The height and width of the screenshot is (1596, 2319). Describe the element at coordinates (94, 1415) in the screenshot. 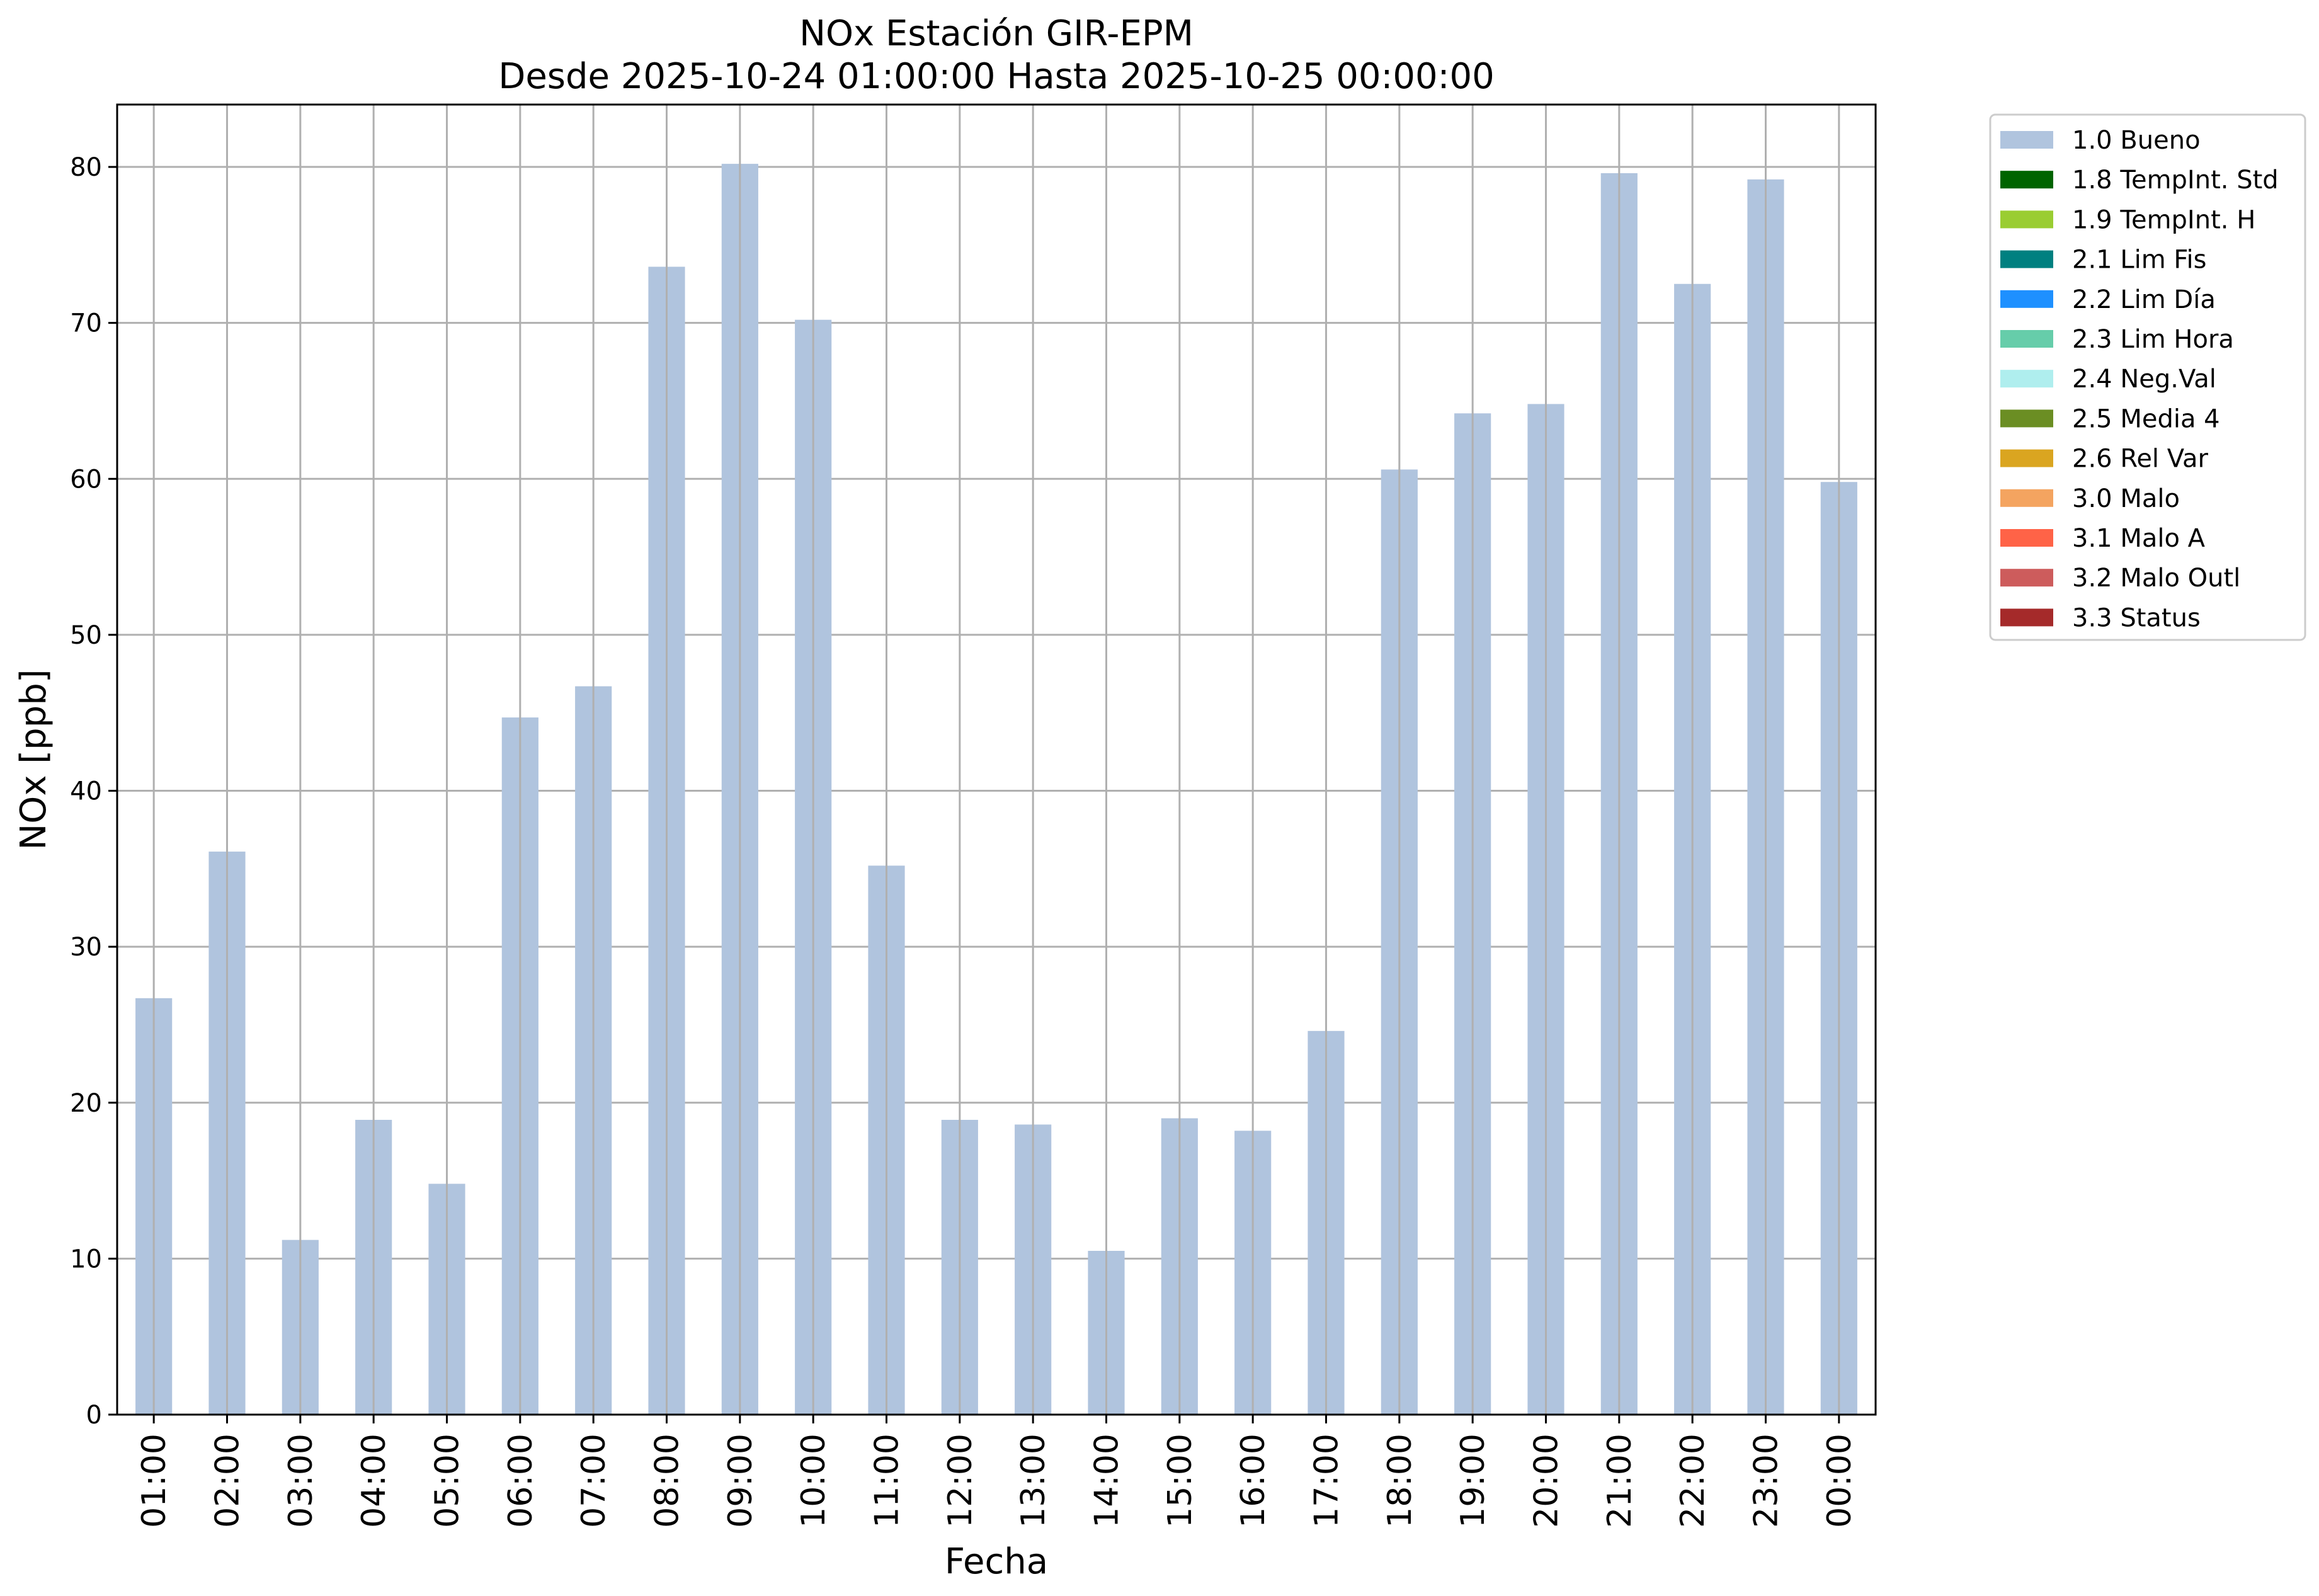

I see `y-tick-label: 0` at that location.